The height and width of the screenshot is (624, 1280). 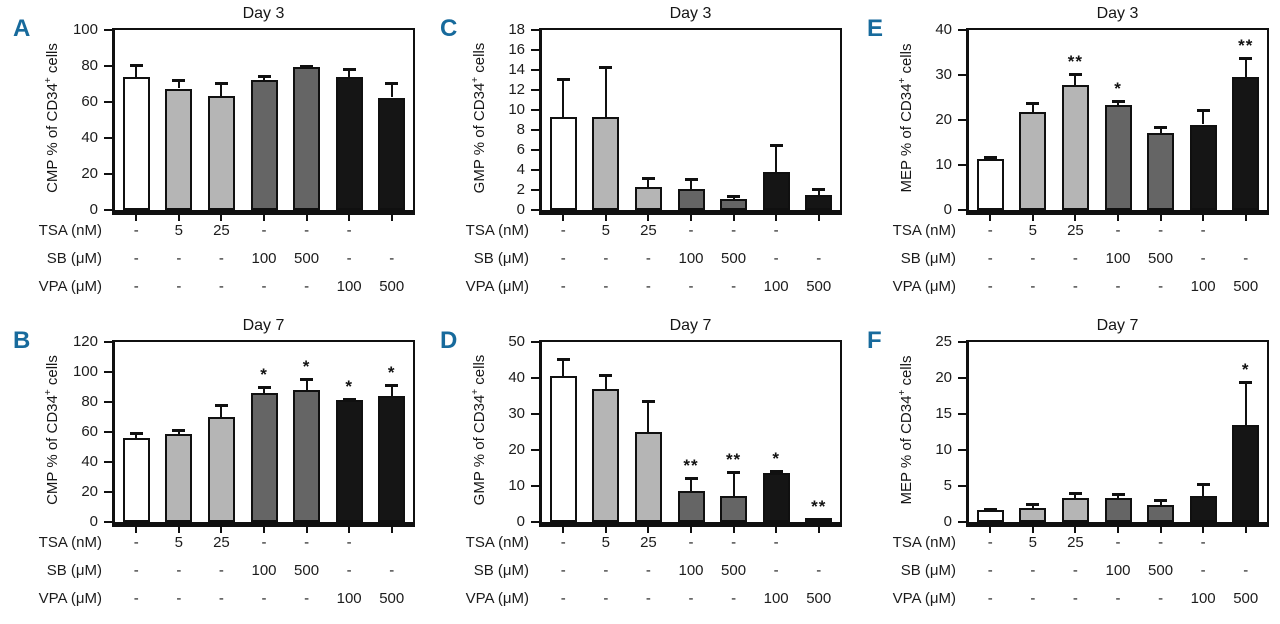 What do you see at coordinates (516, 29) in the screenshot?
I see `y-axis-tick-label: 18` at bounding box center [516, 29].